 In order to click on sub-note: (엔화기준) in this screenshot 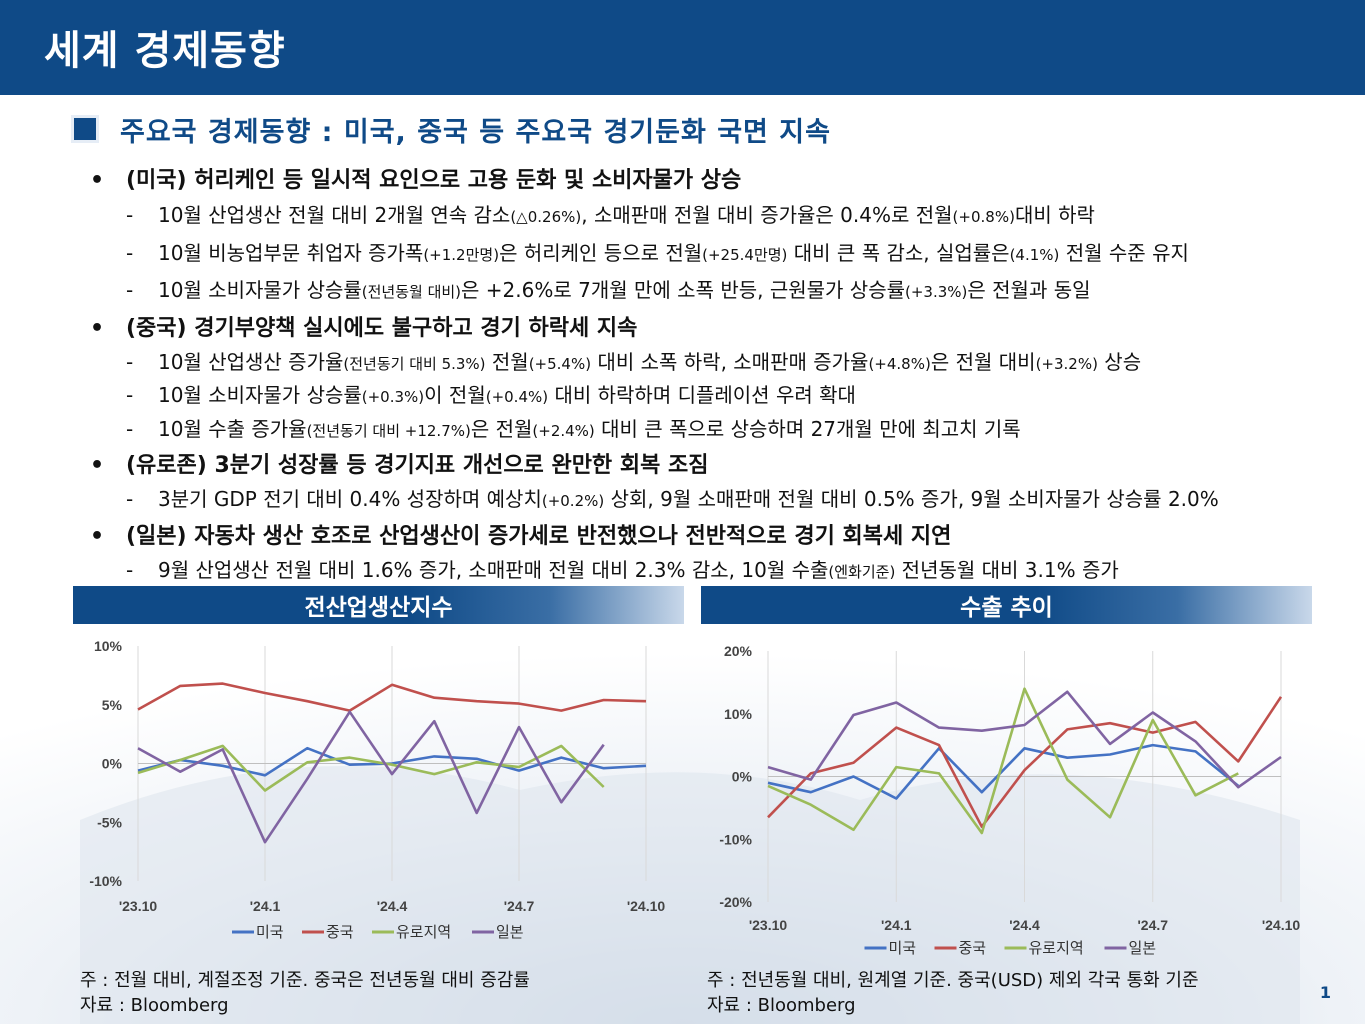, I will do `click(862, 572)`.